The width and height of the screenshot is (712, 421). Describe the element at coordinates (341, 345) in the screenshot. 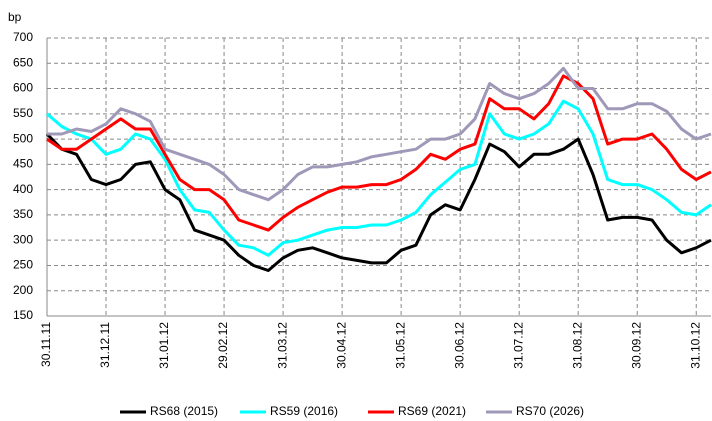

I see `x-tick-label: 30.04.12` at that location.